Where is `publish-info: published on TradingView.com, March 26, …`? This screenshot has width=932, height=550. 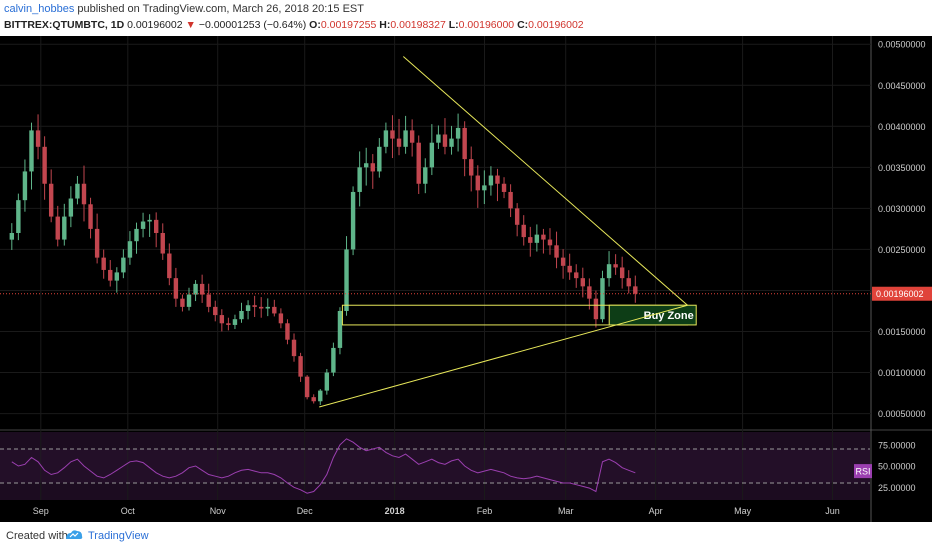
publish-info: published on TradingView.com, March 26, … is located at coordinates (220, 9).